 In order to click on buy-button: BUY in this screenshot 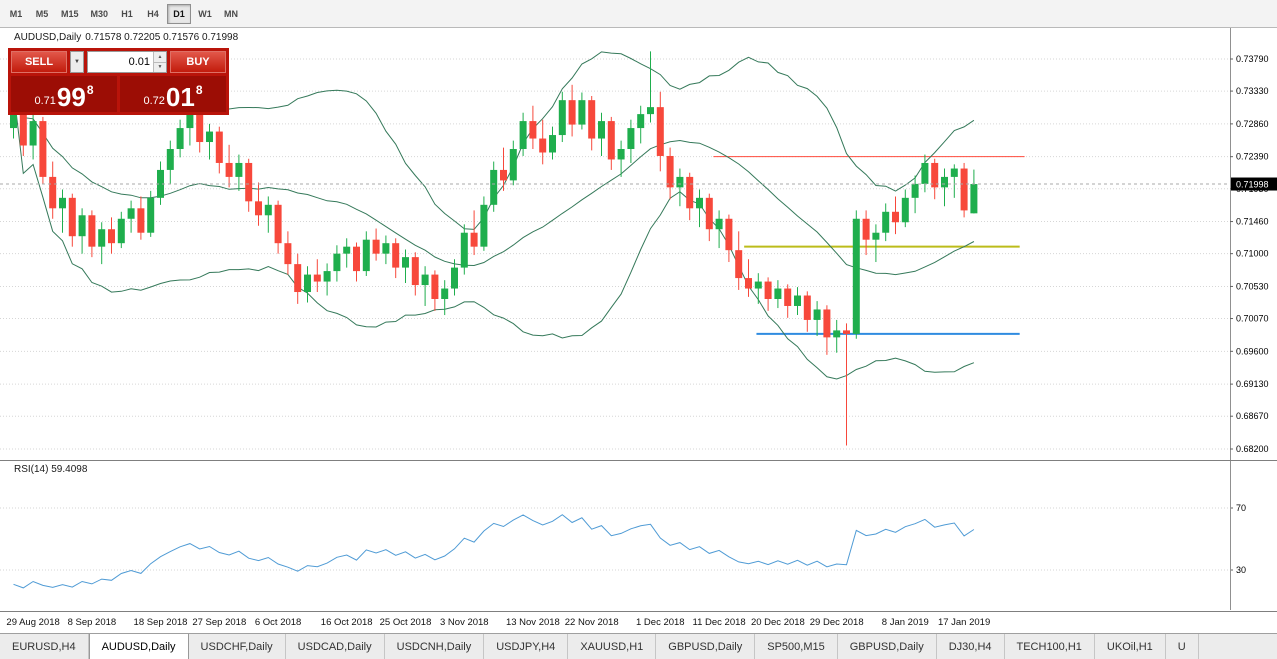, I will do `click(198, 62)`.